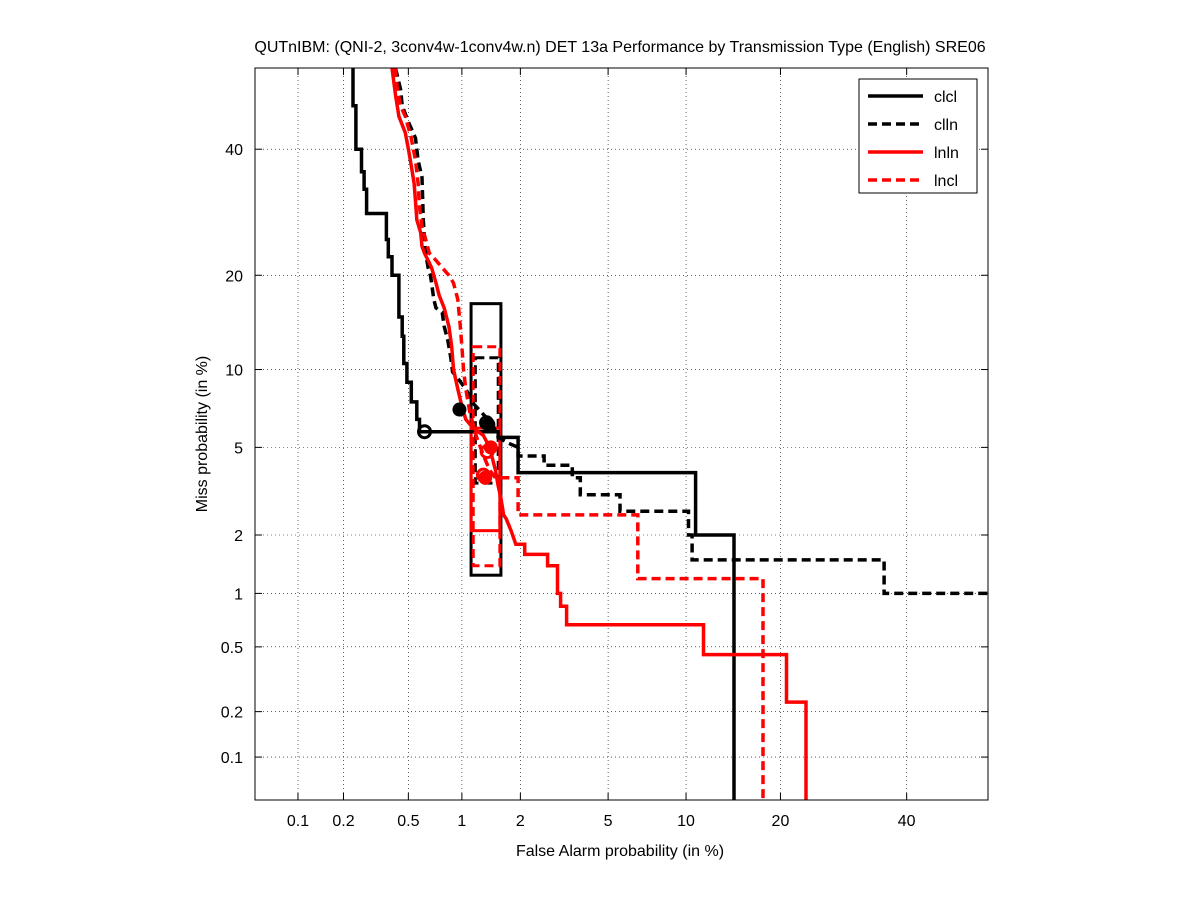 The width and height of the screenshot is (1201, 900). I want to click on min-dcf-point-clcl, so click(459, 409).